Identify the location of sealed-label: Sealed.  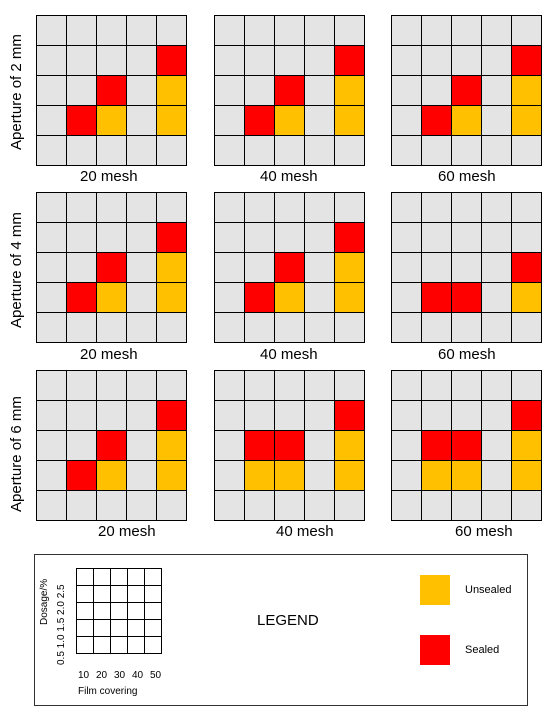
(482, 650).